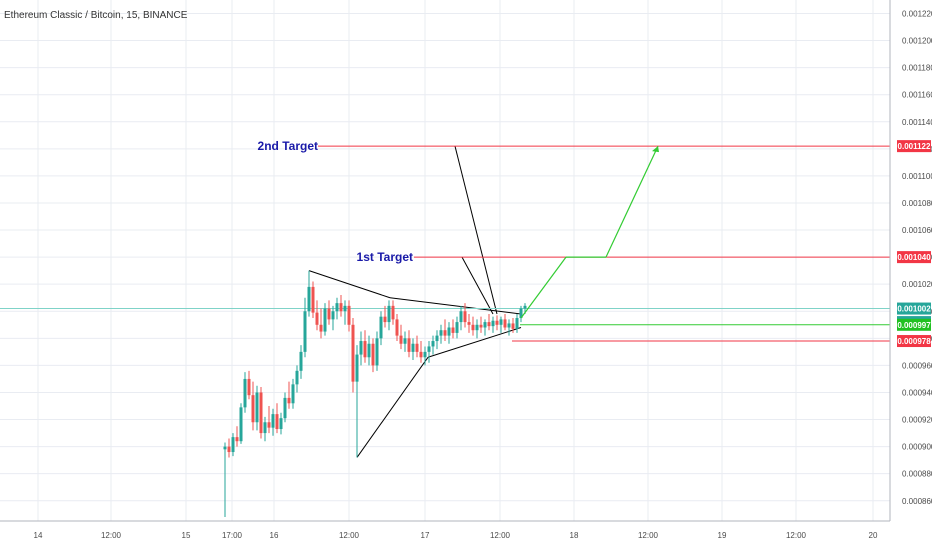 The width and height of the screenshot is (932, 550). Describe the element at coordinates (917, 95) in the screenshot. I see `y-tick-label: 0.001160` at that location.